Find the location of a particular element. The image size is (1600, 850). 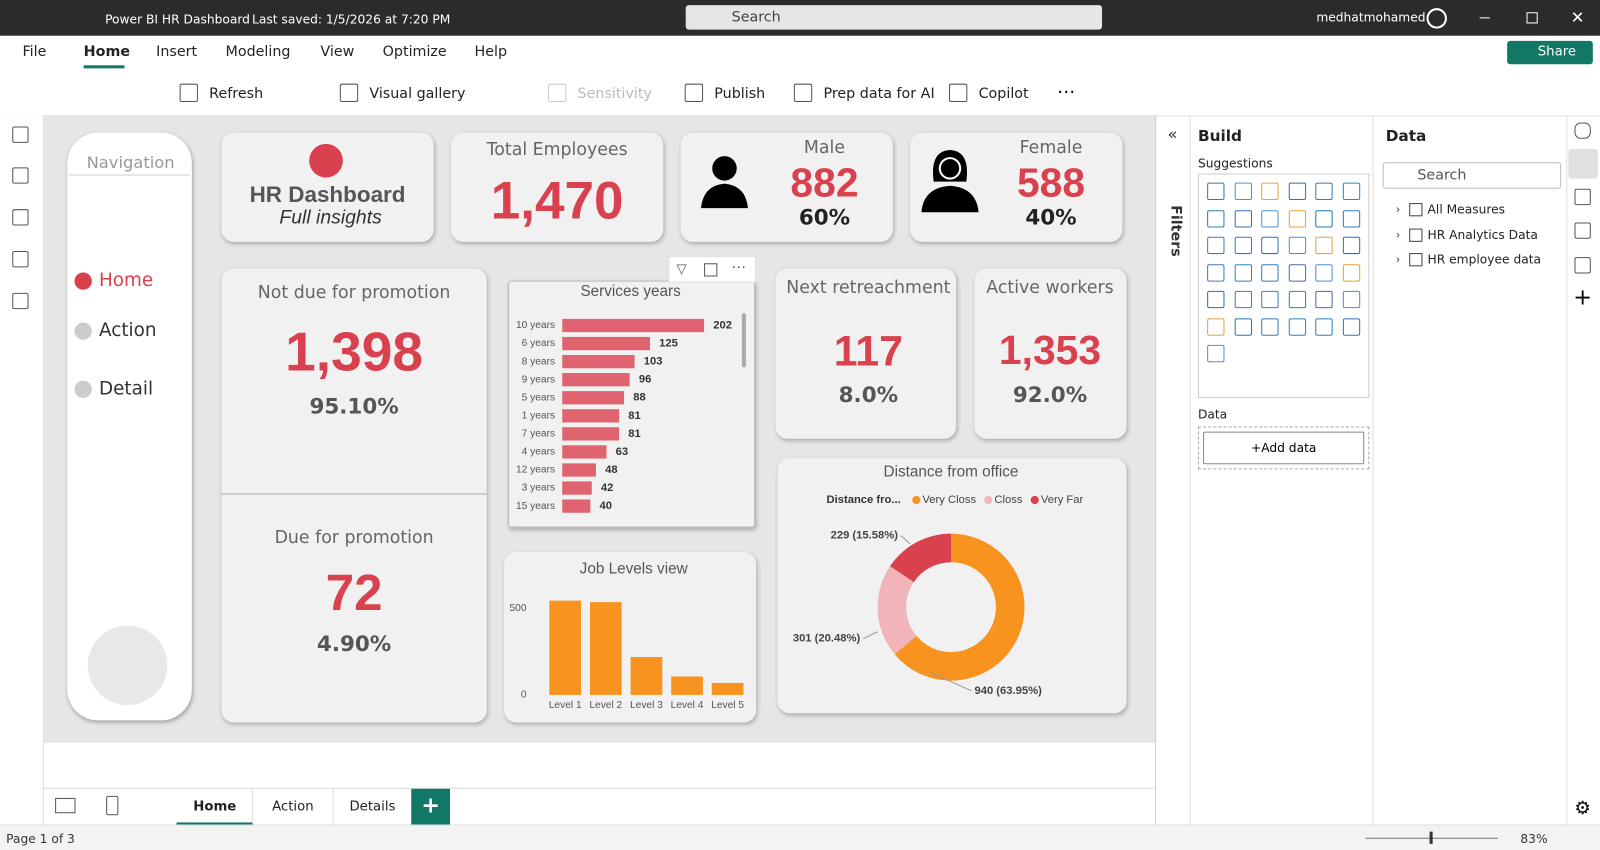

table-view-icon is located at coordinates (20, 175).